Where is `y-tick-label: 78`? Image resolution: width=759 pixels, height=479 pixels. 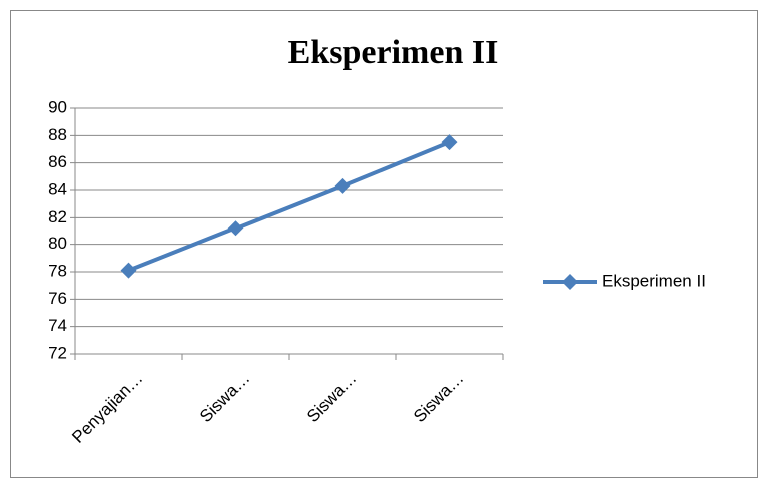
y-tick-label: 78 is located at coordinates (57, 270).